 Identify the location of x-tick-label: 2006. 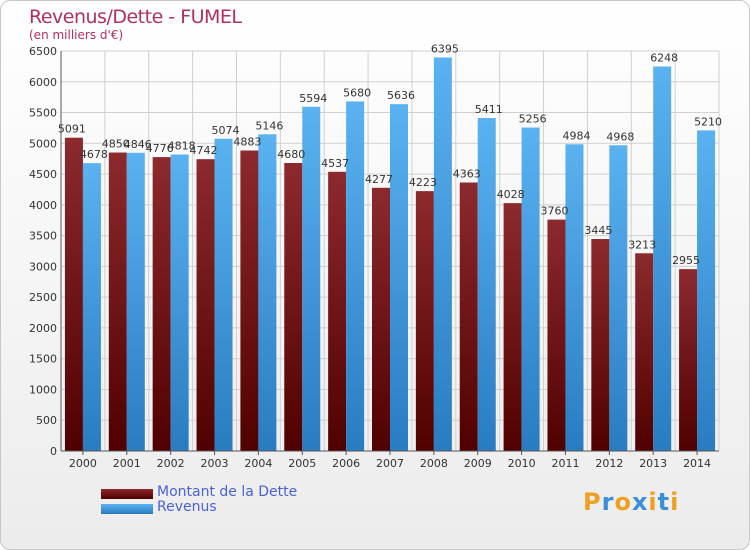
(346, 463).